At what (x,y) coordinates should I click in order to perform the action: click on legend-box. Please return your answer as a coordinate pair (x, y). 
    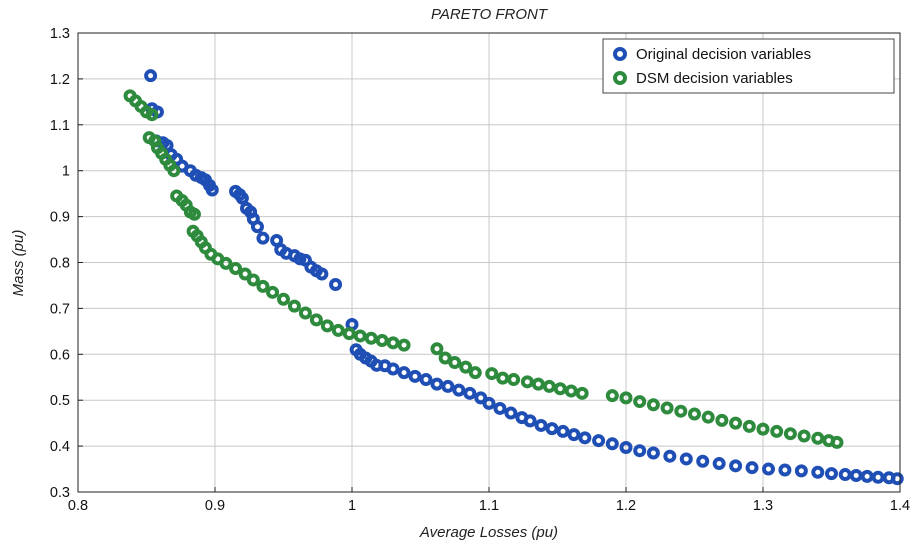
    Looking at the image, I should click on (748, 66).